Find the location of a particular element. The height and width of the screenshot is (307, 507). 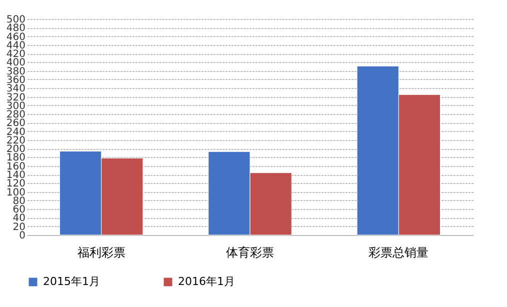

y-tick-label: 0 is located at coordinates (22, 236).